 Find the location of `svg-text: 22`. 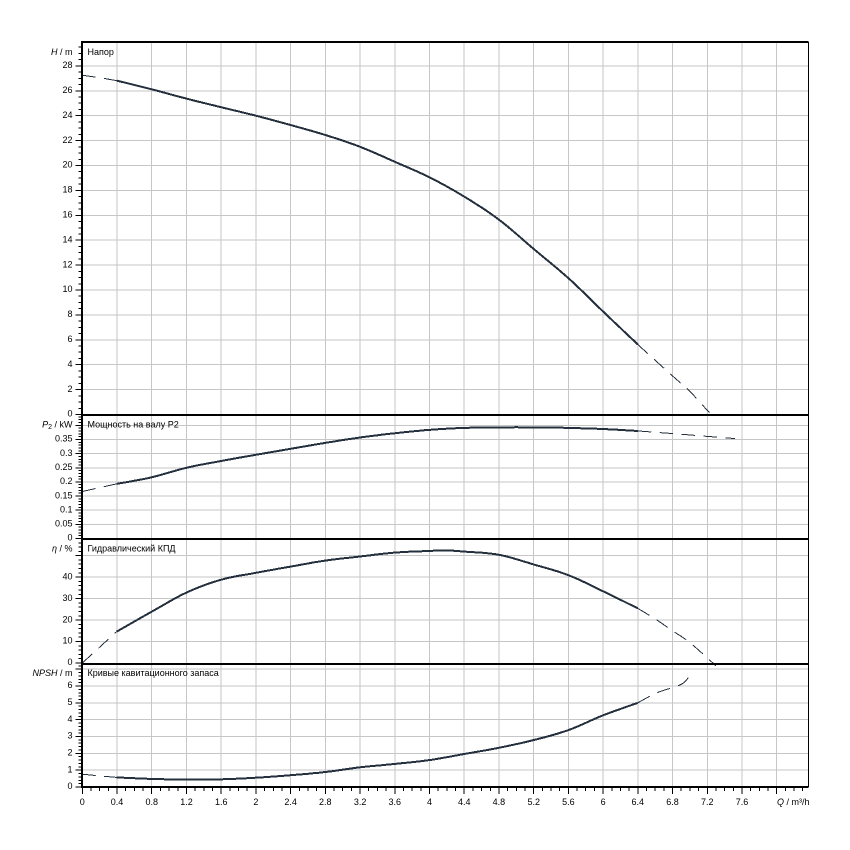

svg-text: 22 is located at coordinates (67, 140).